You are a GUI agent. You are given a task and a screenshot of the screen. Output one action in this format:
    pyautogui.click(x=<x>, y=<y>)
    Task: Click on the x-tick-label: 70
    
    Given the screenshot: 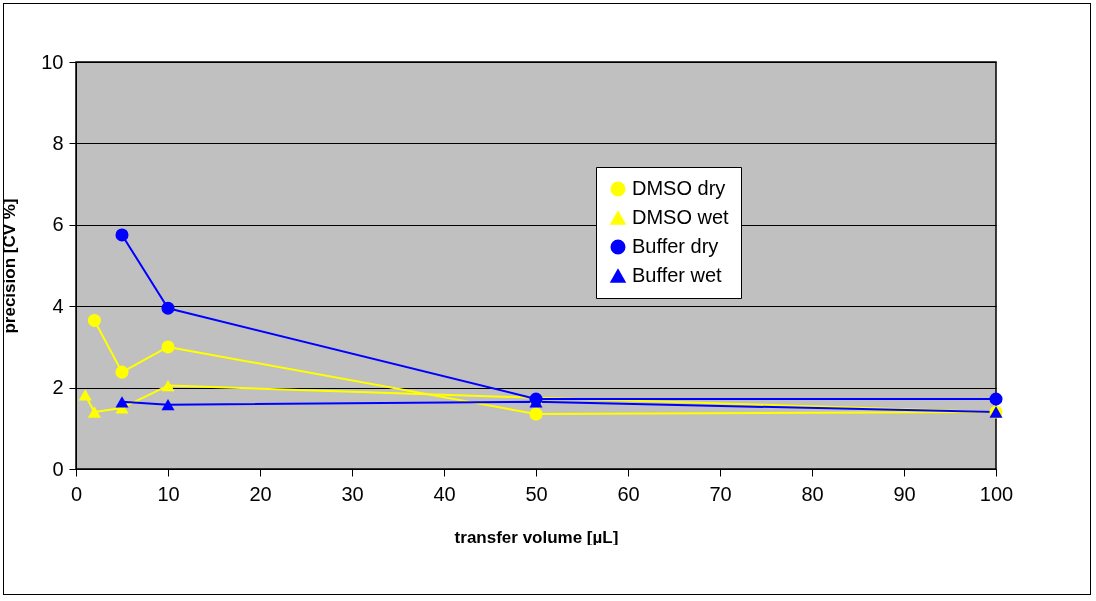 What is the action you would take?
    pyautogui.click(x=720, y=493)
    